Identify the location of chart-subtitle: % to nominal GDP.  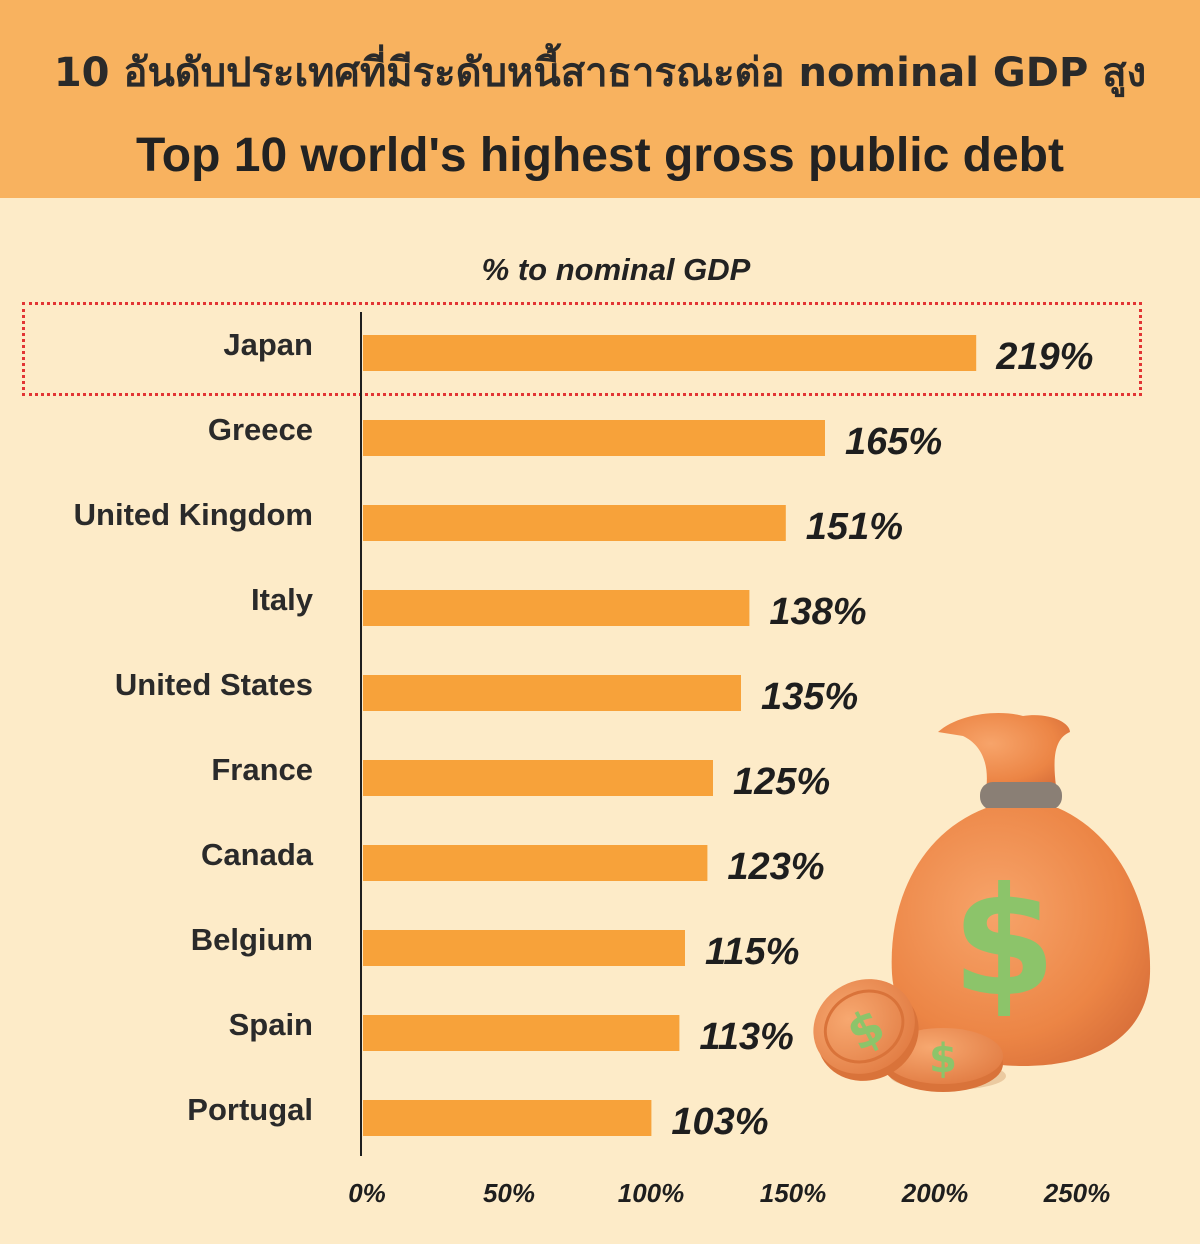
(616, 269).